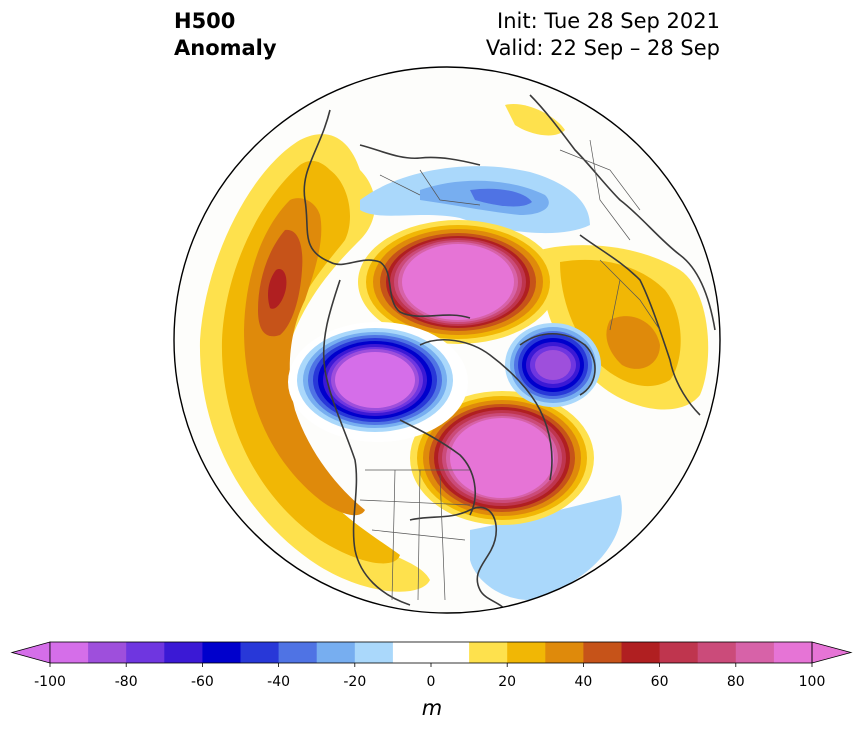 This screenshot has width=863, height=732. Describe the element at coordinates (378, 382) in the screenshot. I see `negative-anomaly-center-west` at that location.